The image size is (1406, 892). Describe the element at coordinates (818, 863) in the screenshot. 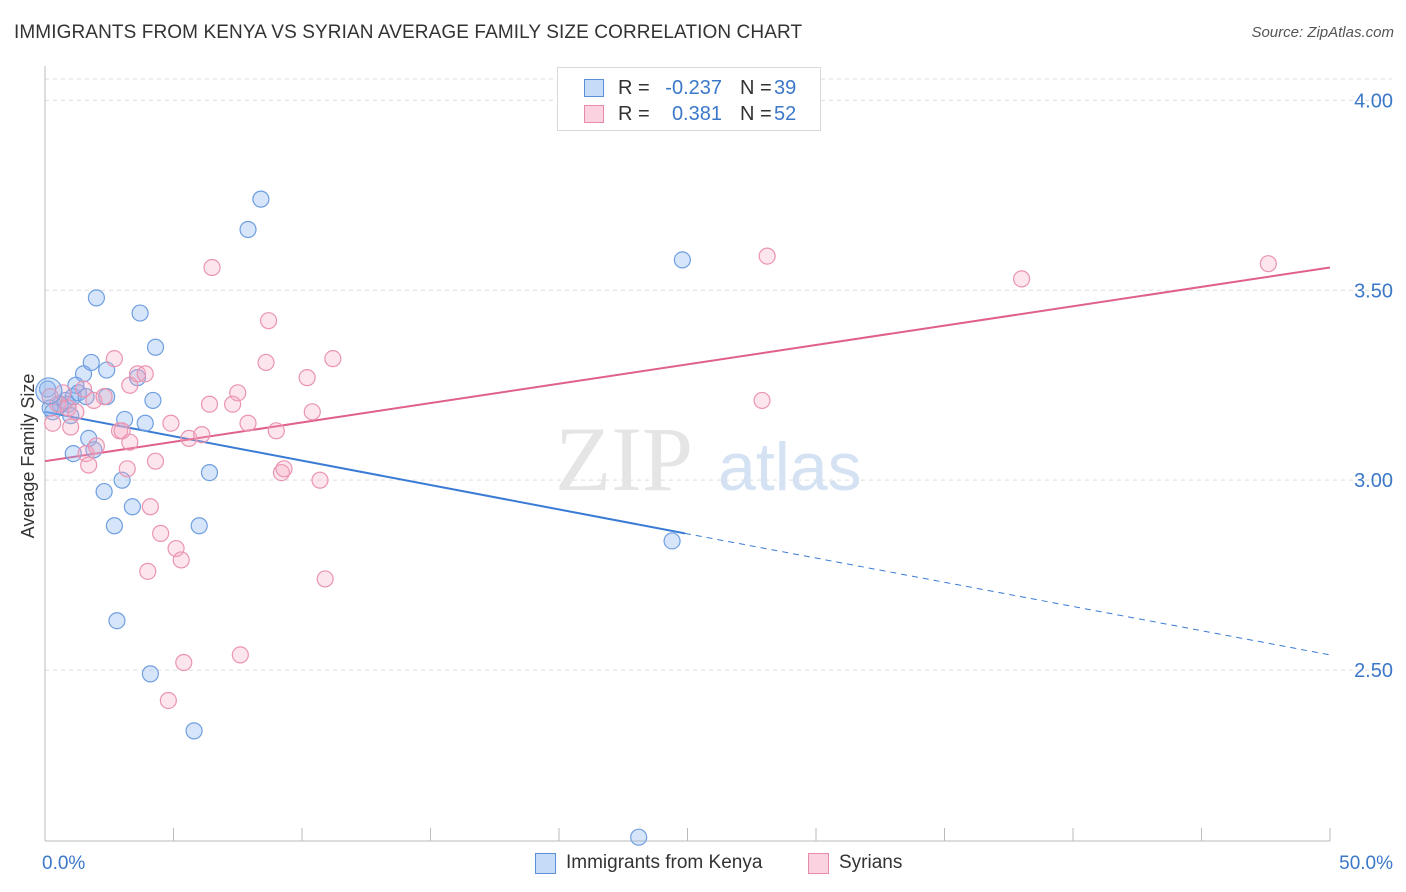

I see `series-swatch-syrians` at that location.